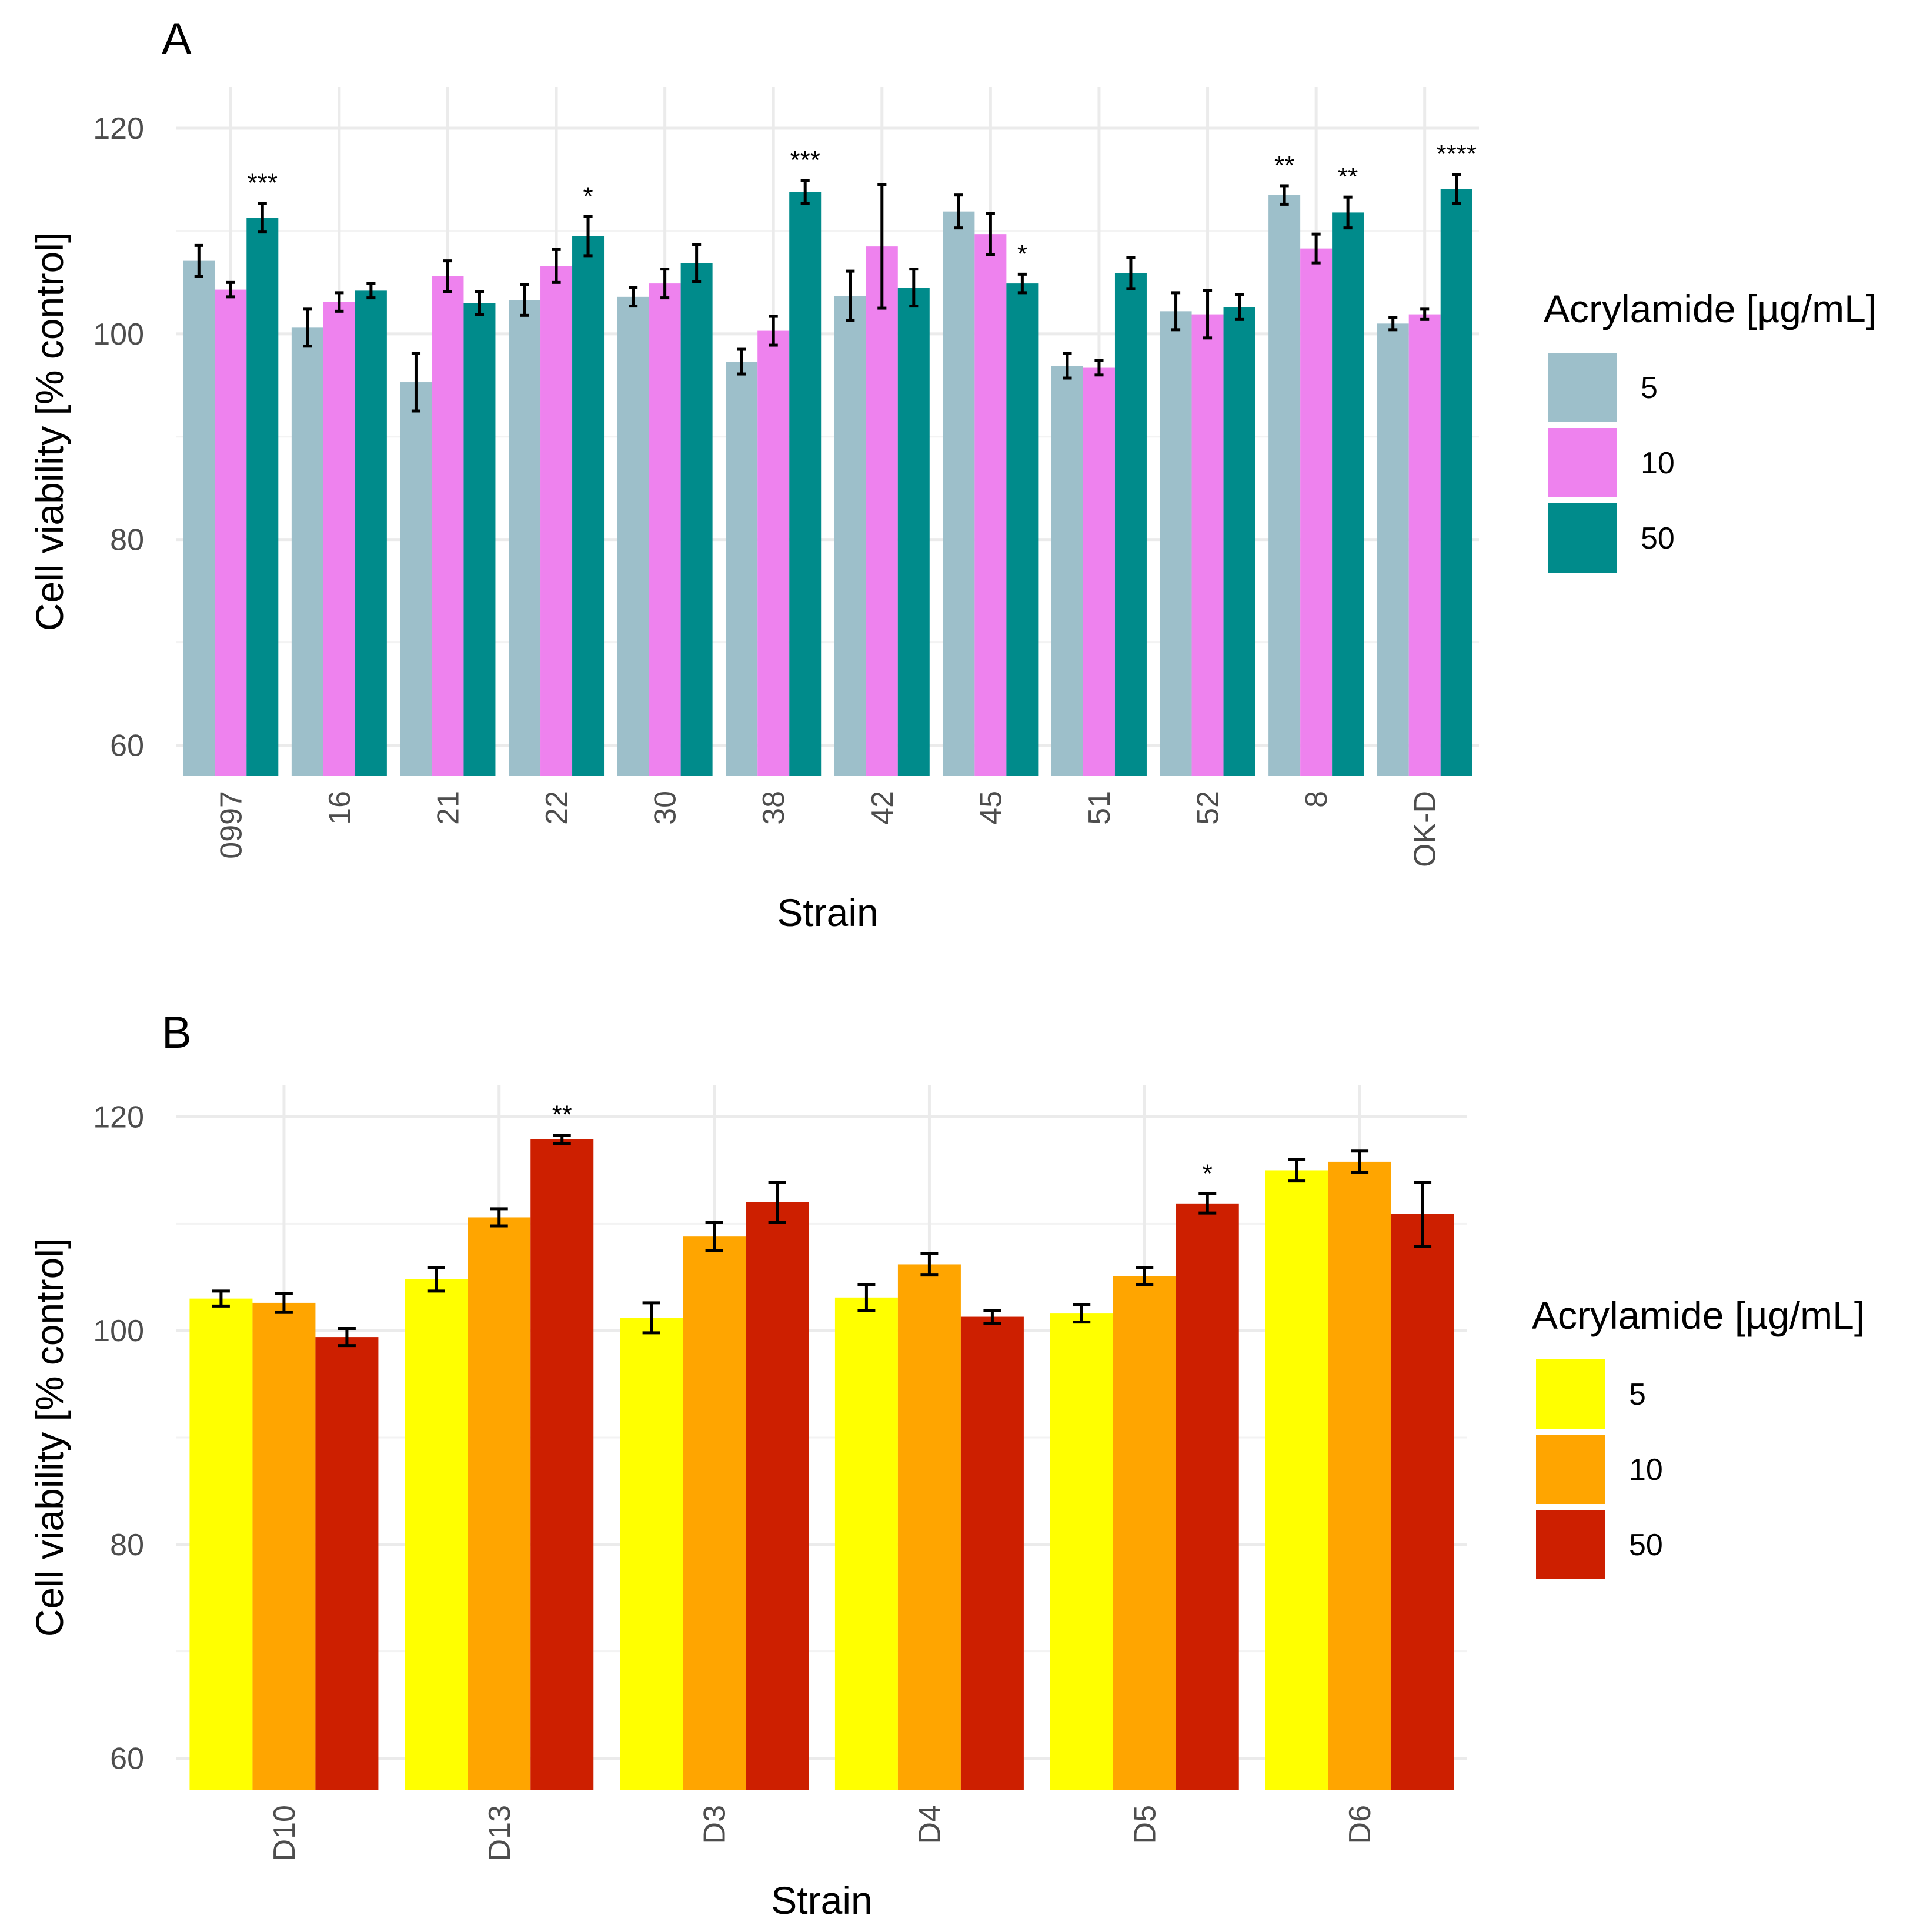 The height and width of the screenshot is (1932, 1930). Describe the element at coordinates (1698, 1436) in the screenshot. I see `legend: Acrylamide [µg/mL] 5 10 50` at that location.